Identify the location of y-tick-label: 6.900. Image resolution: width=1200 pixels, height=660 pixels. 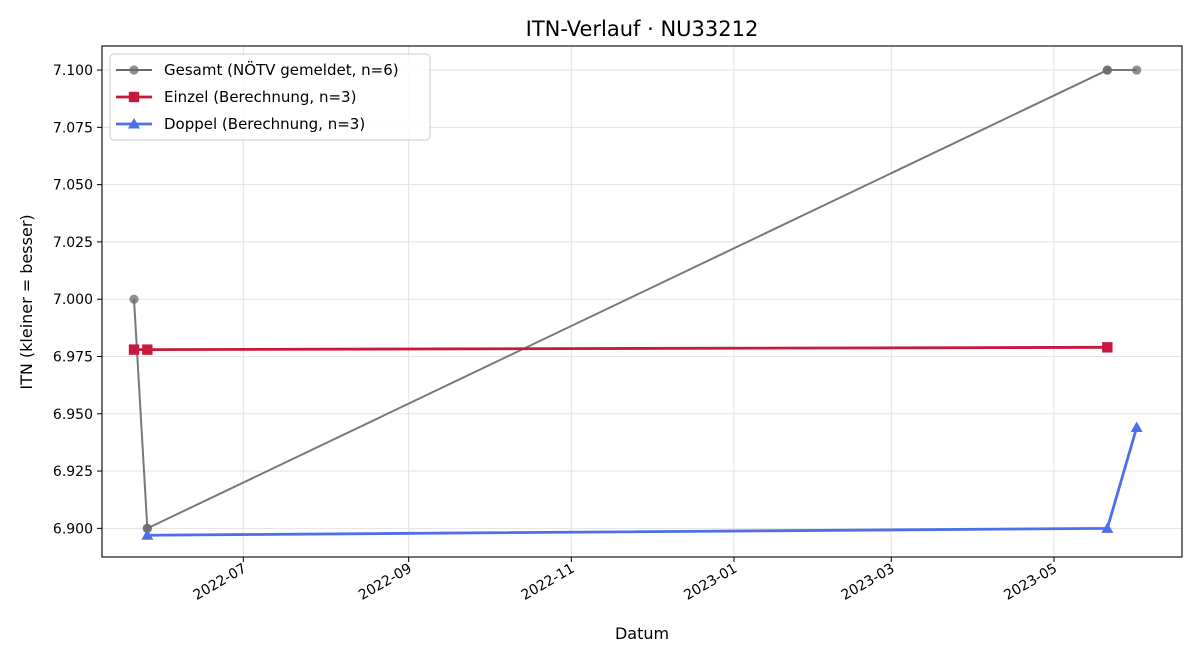
(73, 529).